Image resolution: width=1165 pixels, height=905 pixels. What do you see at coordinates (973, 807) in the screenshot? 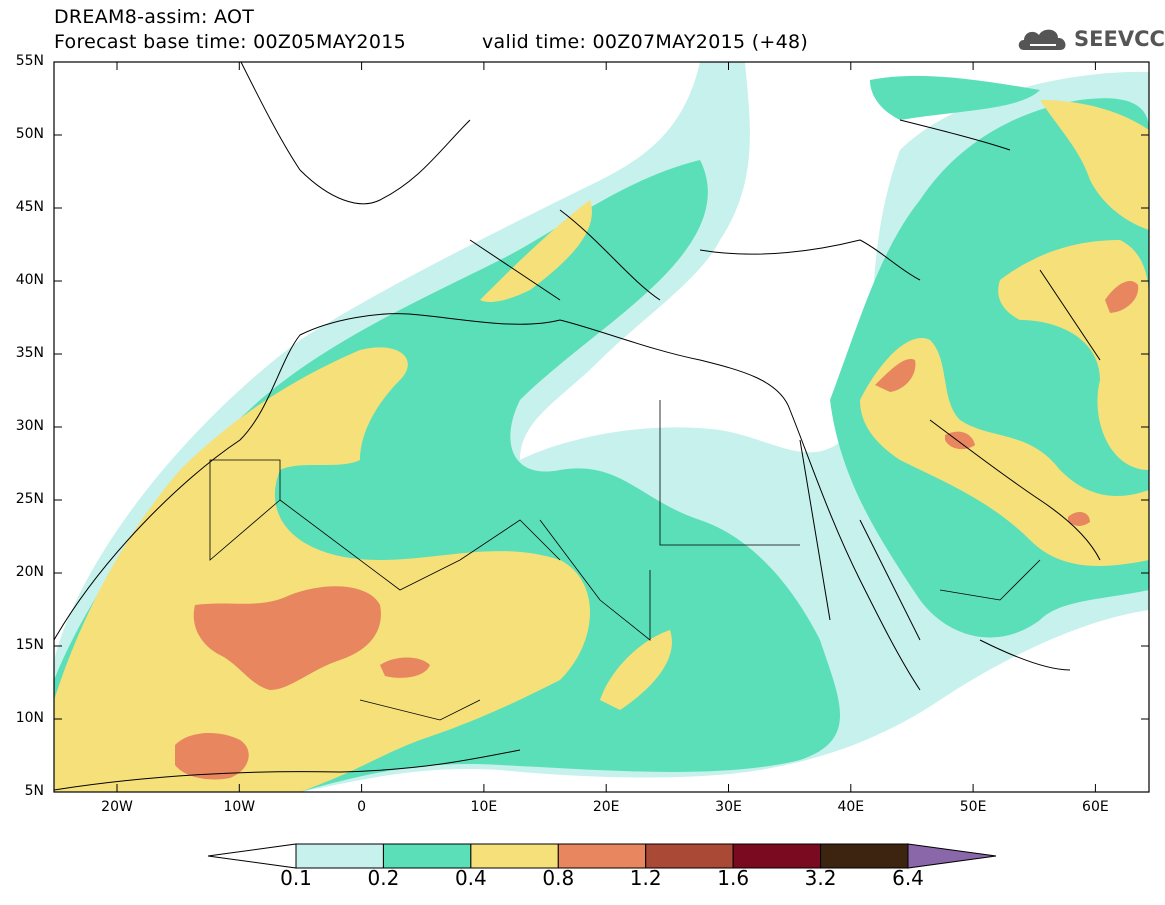
I see `lon-label: 50E` at bounding box center [973, 807].